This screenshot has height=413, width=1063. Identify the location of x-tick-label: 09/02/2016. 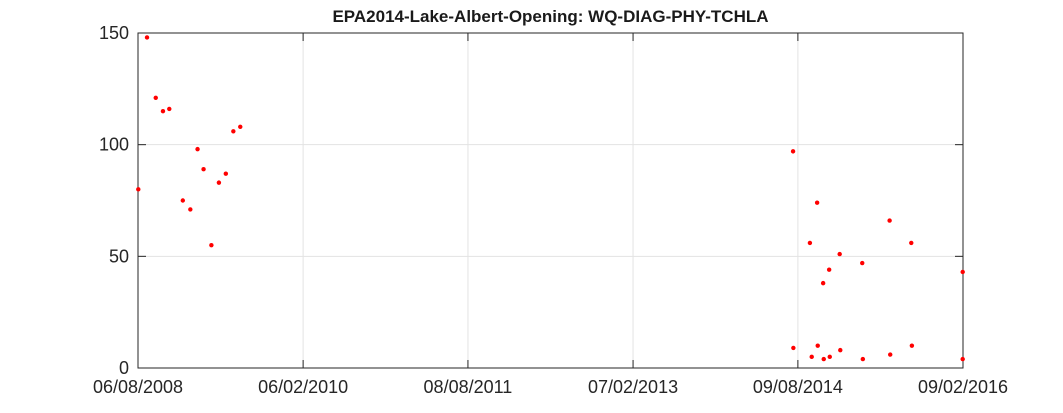
(963, 387).